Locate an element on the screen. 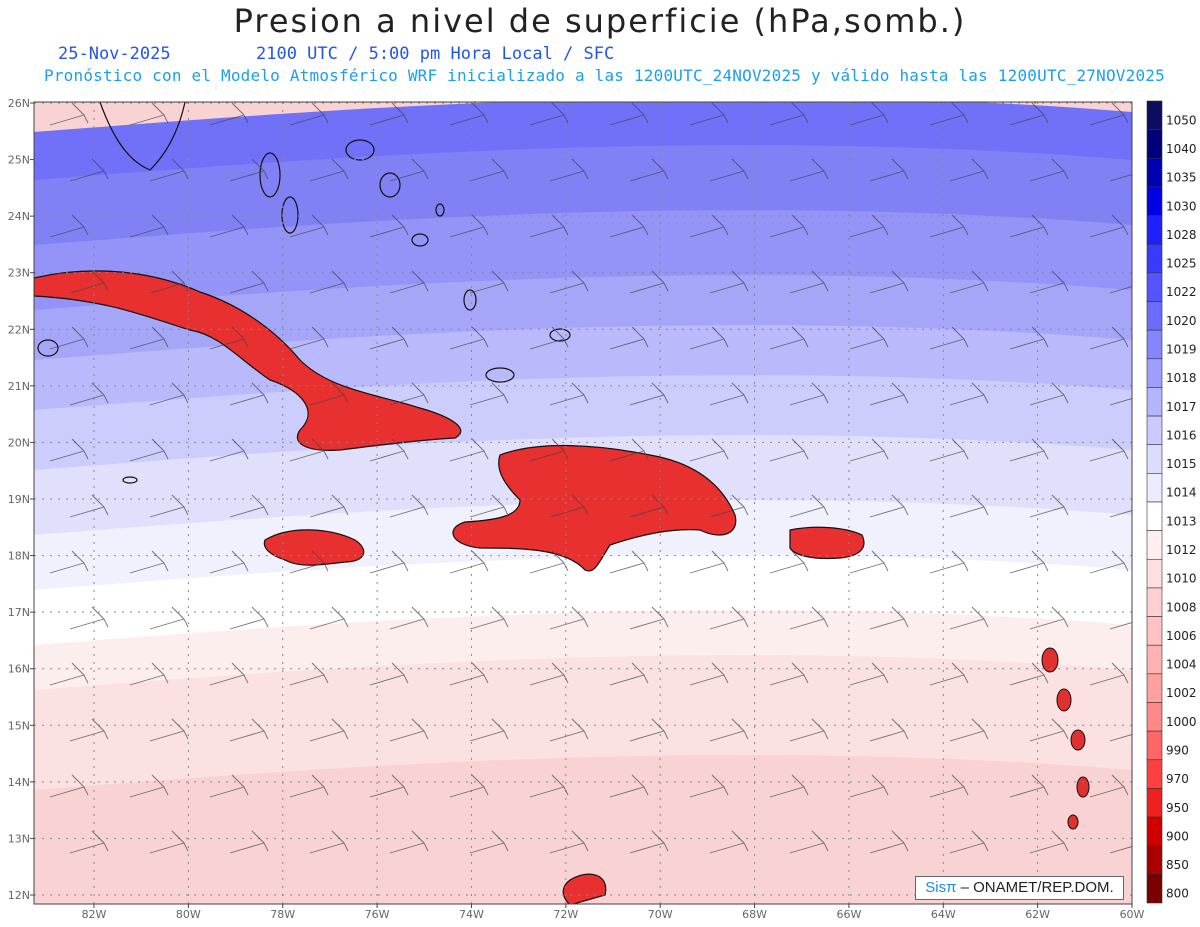  lon-label: 62W is located at coordinates (1037, 914).